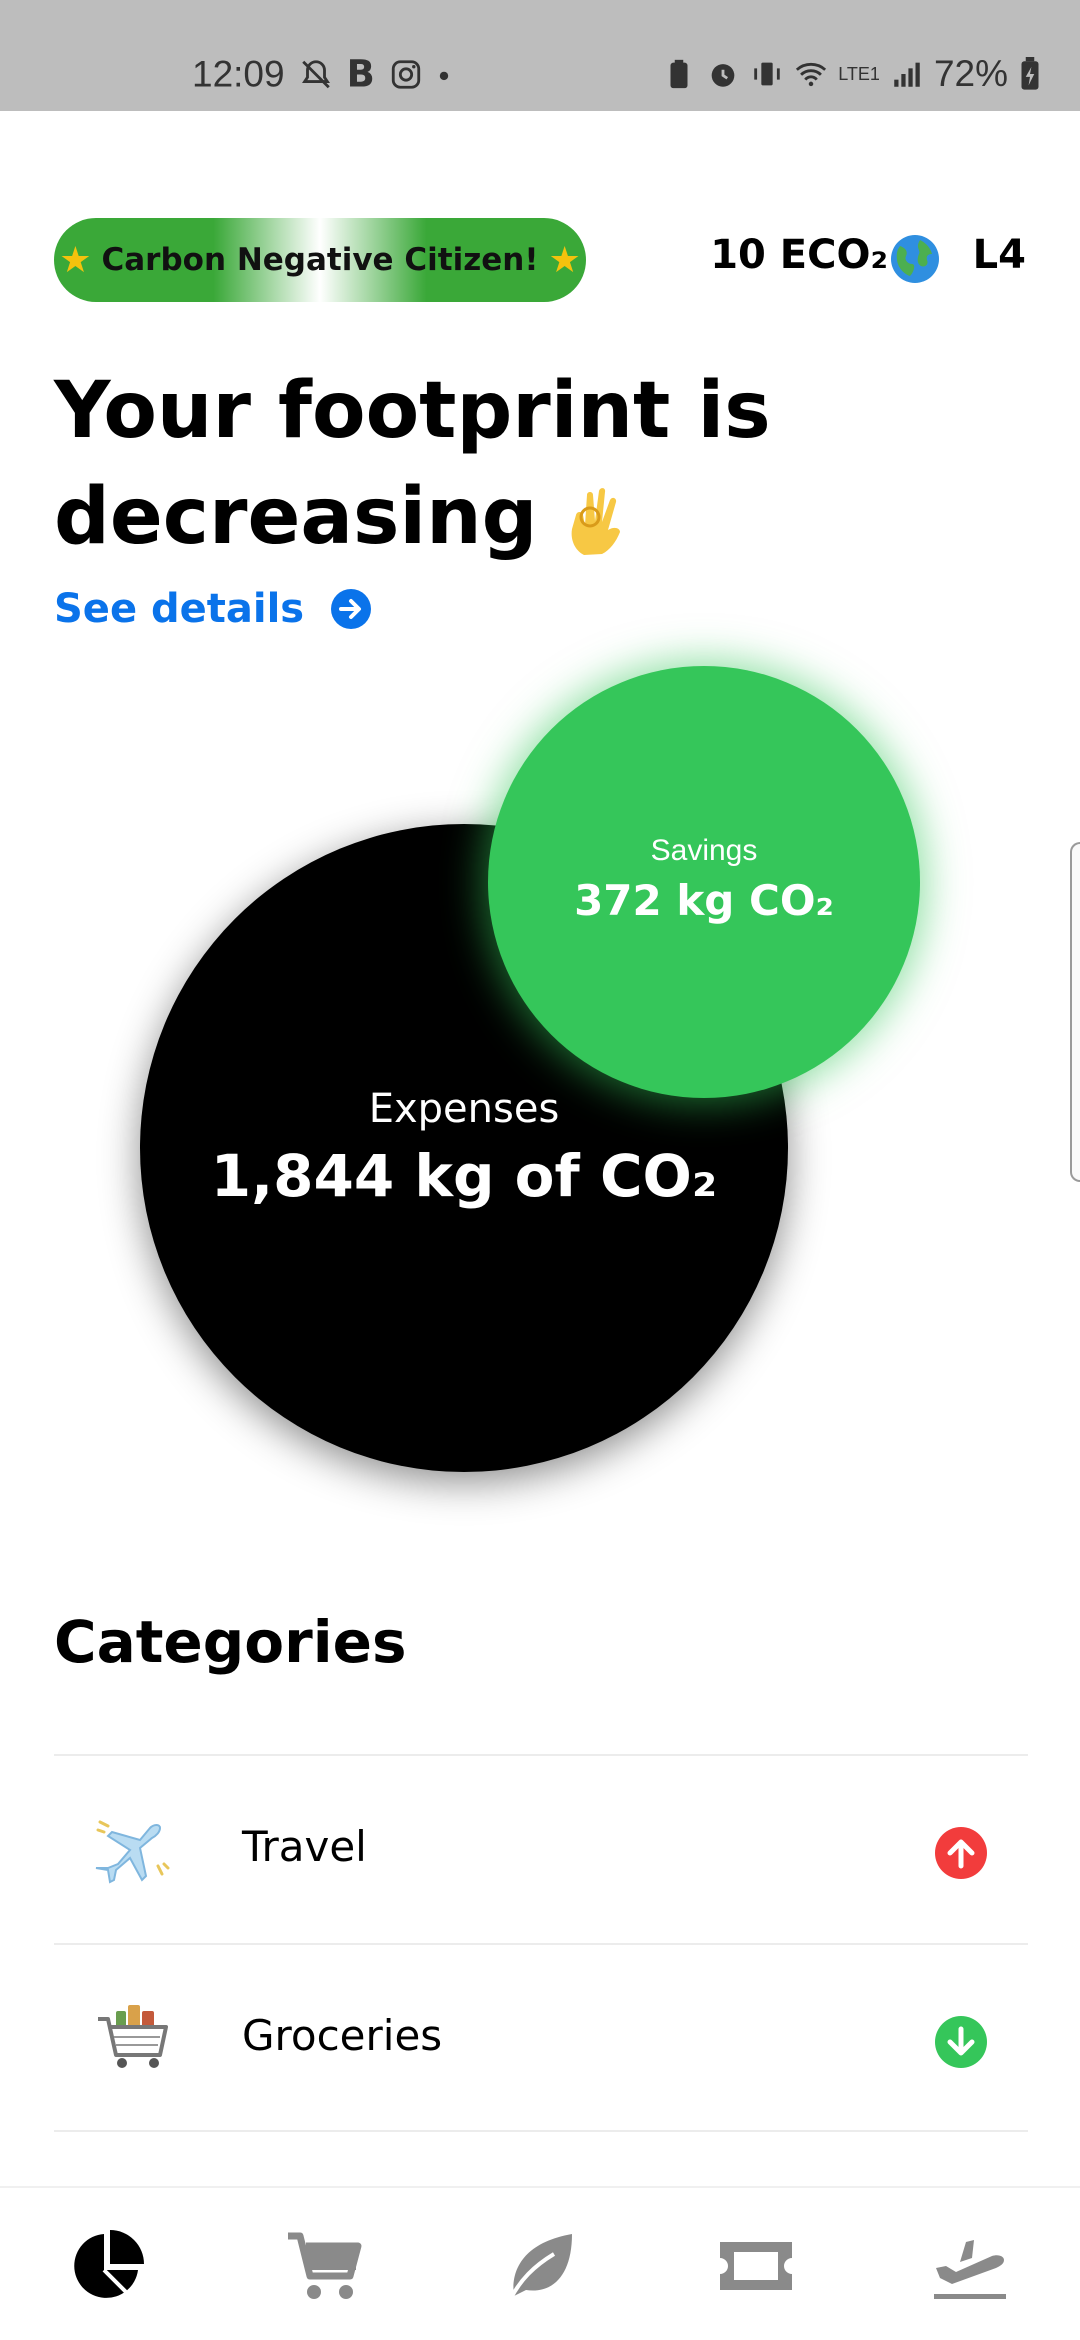 The image size is (1080, 2340). I want to click on citizen-badge: ★ Carbon Negative Citizen! ★, so click(320, 260).